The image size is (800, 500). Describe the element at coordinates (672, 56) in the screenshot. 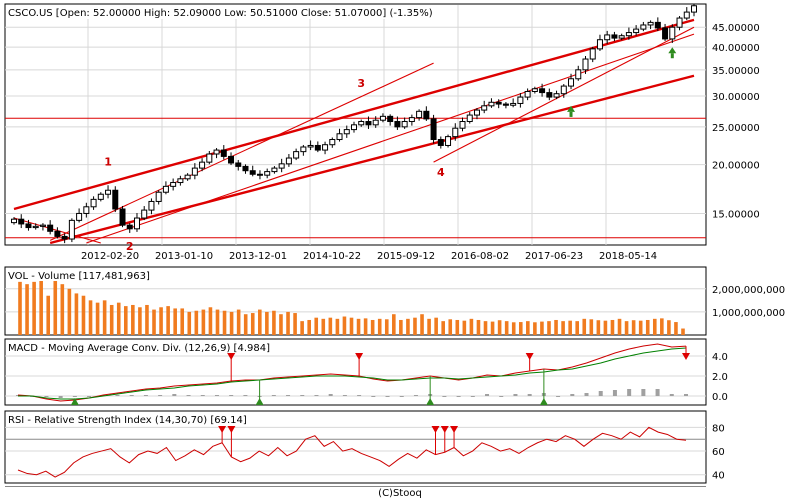

I see `up-arrow-stem` at that location.